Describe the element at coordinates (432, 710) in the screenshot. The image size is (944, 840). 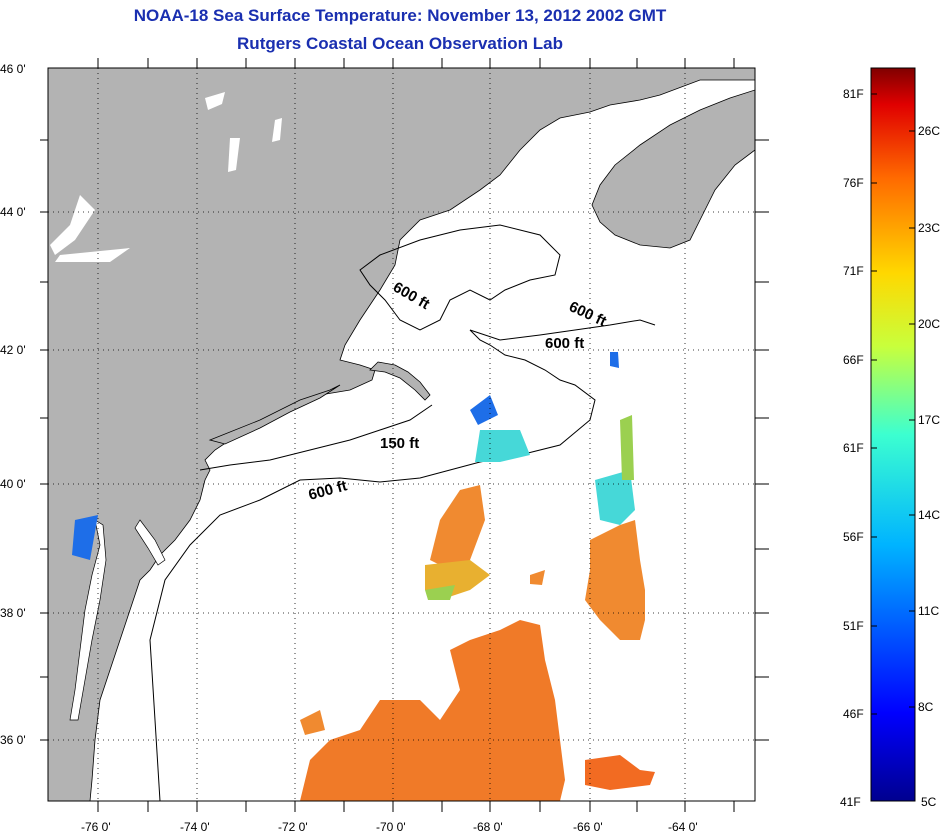
I see `sst-patch-south` at that location.